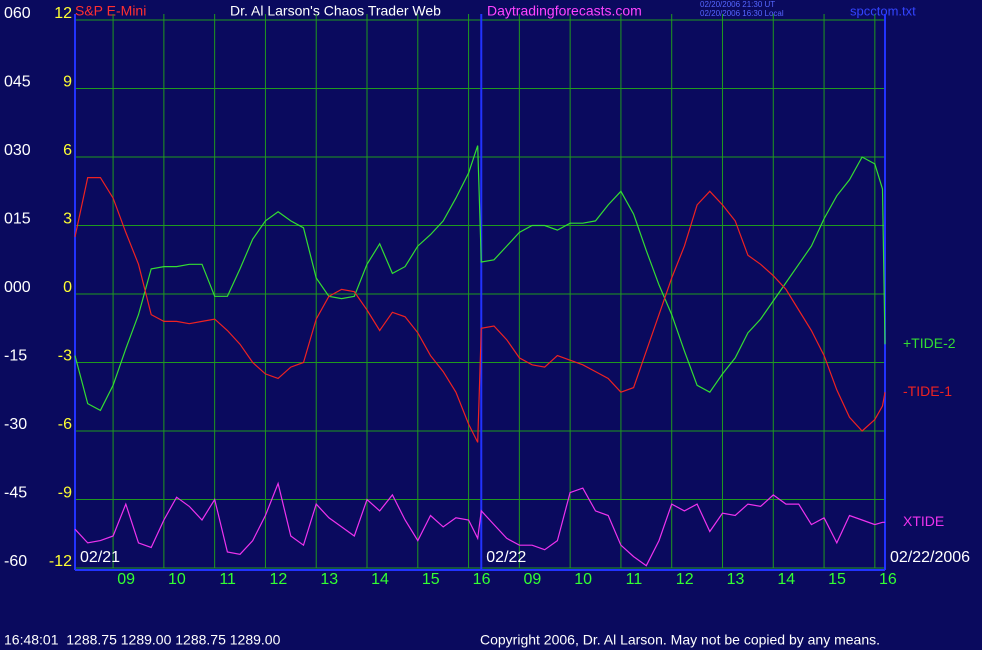  I want to click on y2-tick-label: -30, so click(15, 424).